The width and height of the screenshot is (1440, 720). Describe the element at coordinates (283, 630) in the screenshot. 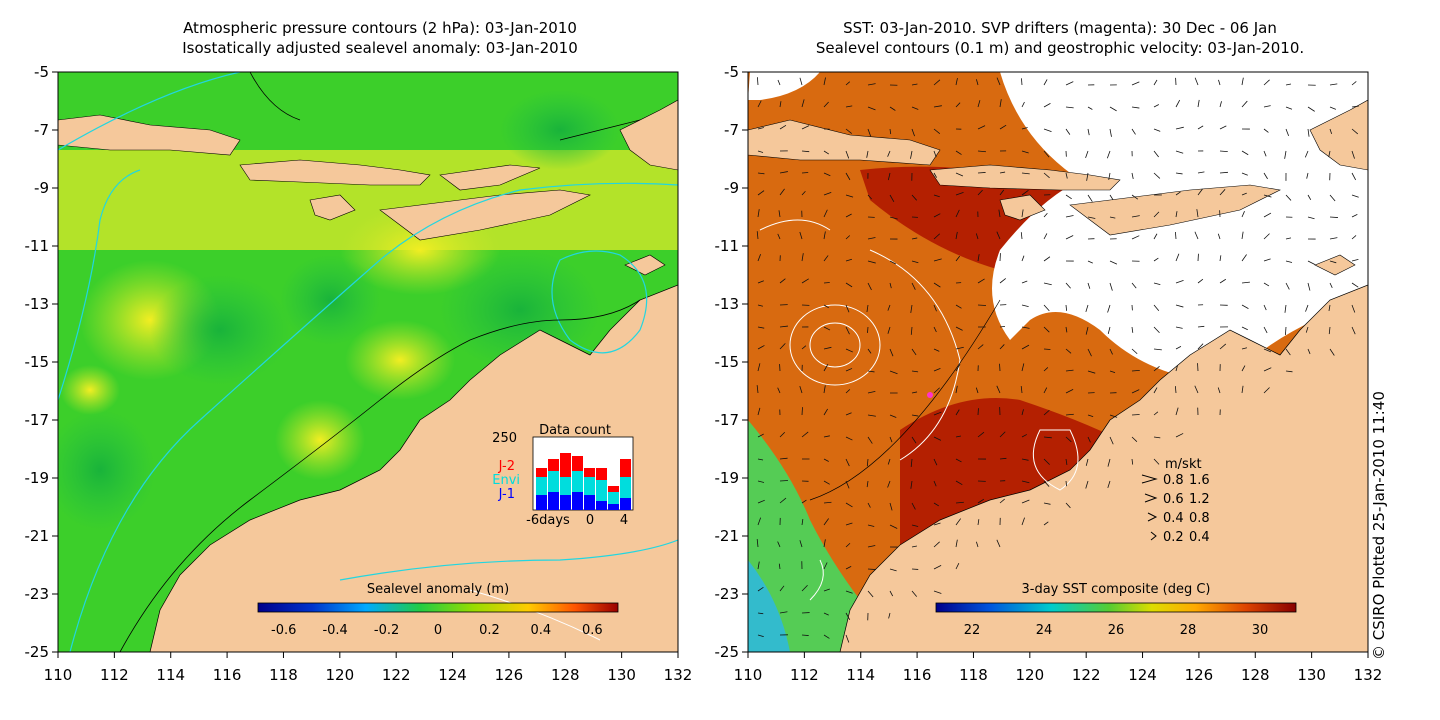

I see `colorbar-tick-label: -0.6` at that location.